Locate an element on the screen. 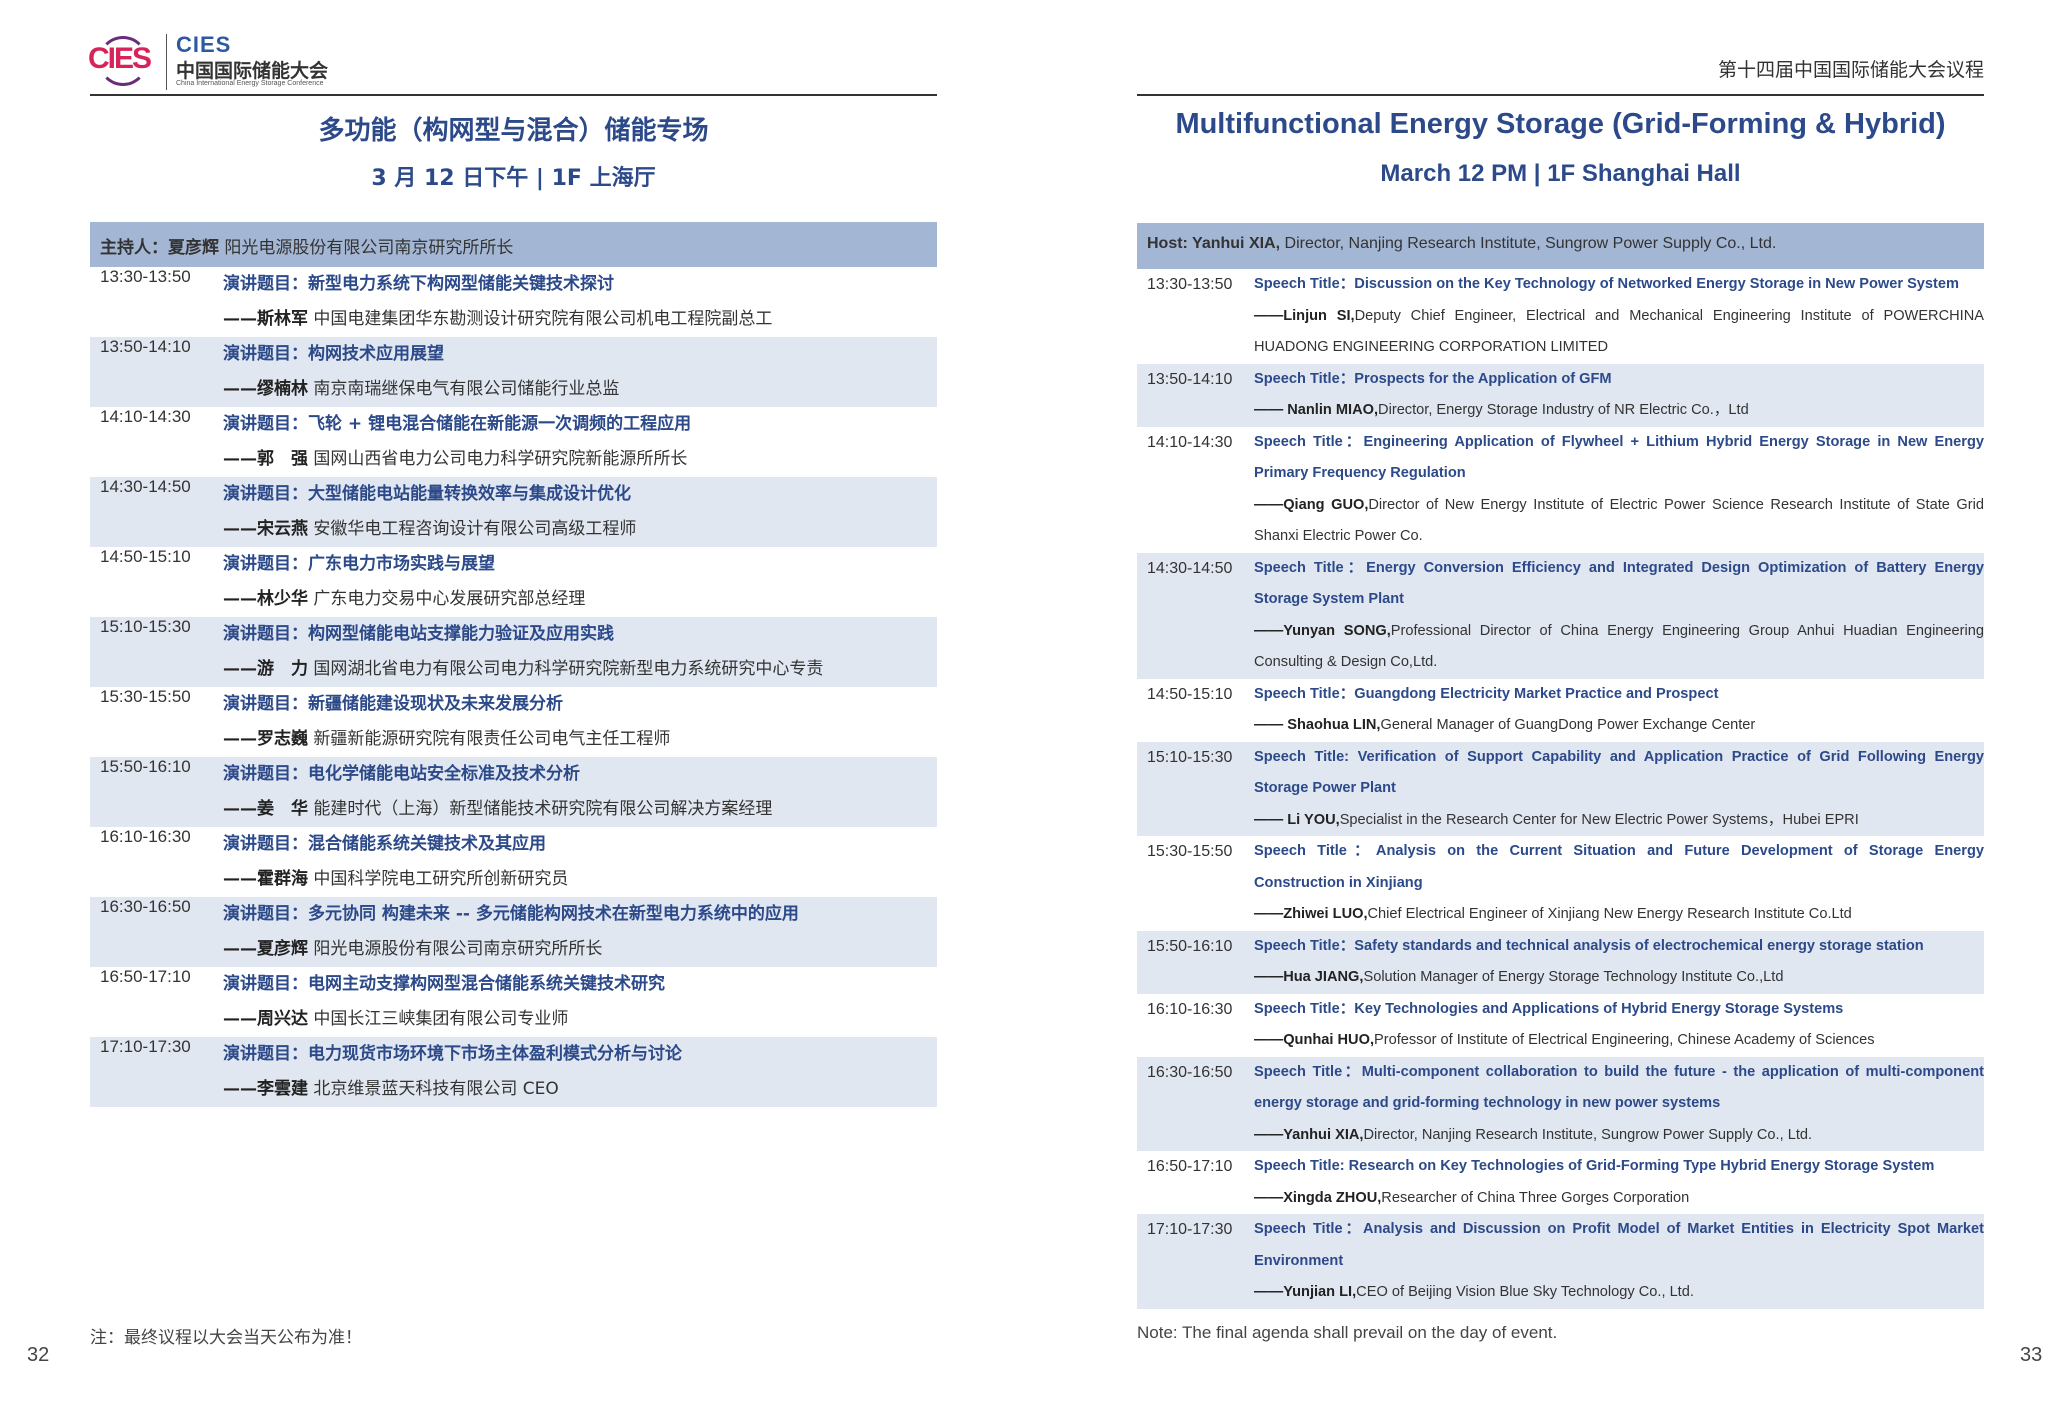 Image resolution: width=2070 pixels, height=1401 pixels. session-time: 15:50-16:10 is located at coordinates (145, 766).